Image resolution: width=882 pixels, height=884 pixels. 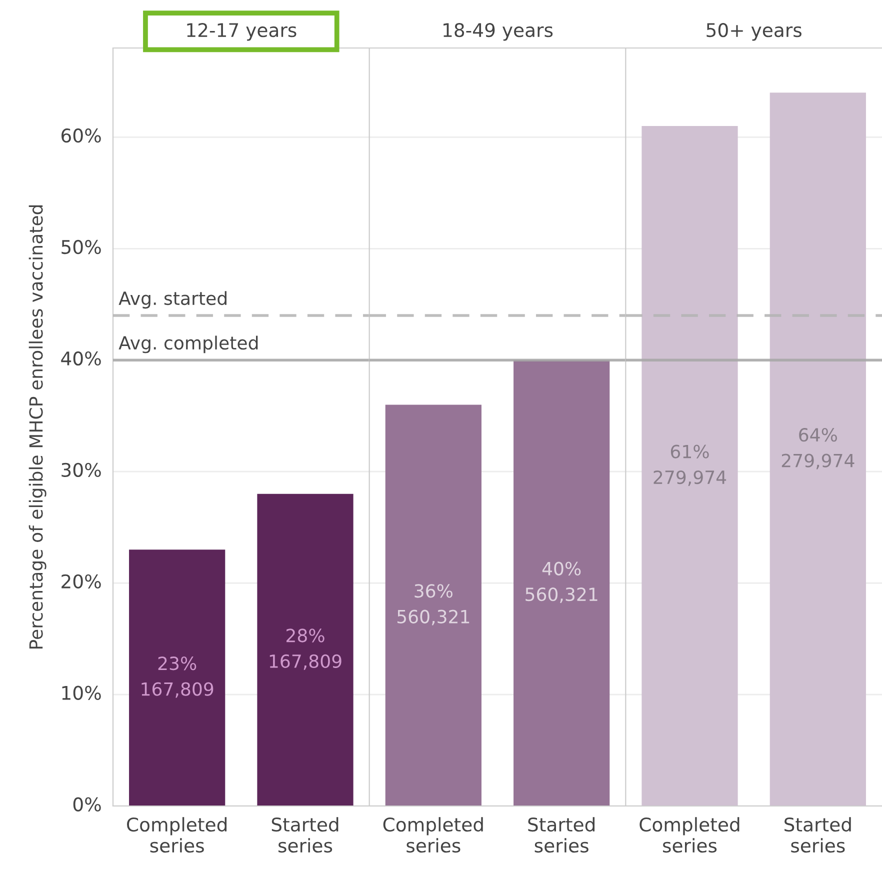 I want to click on data-label: 23% 167,809, so click(x=178, y=677).